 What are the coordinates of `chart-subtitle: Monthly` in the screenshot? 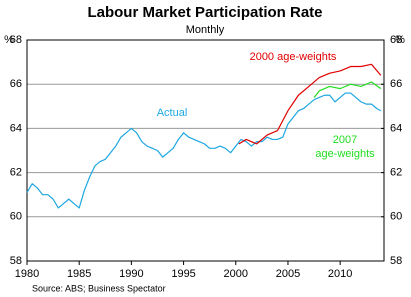 It's located at (205, 30).